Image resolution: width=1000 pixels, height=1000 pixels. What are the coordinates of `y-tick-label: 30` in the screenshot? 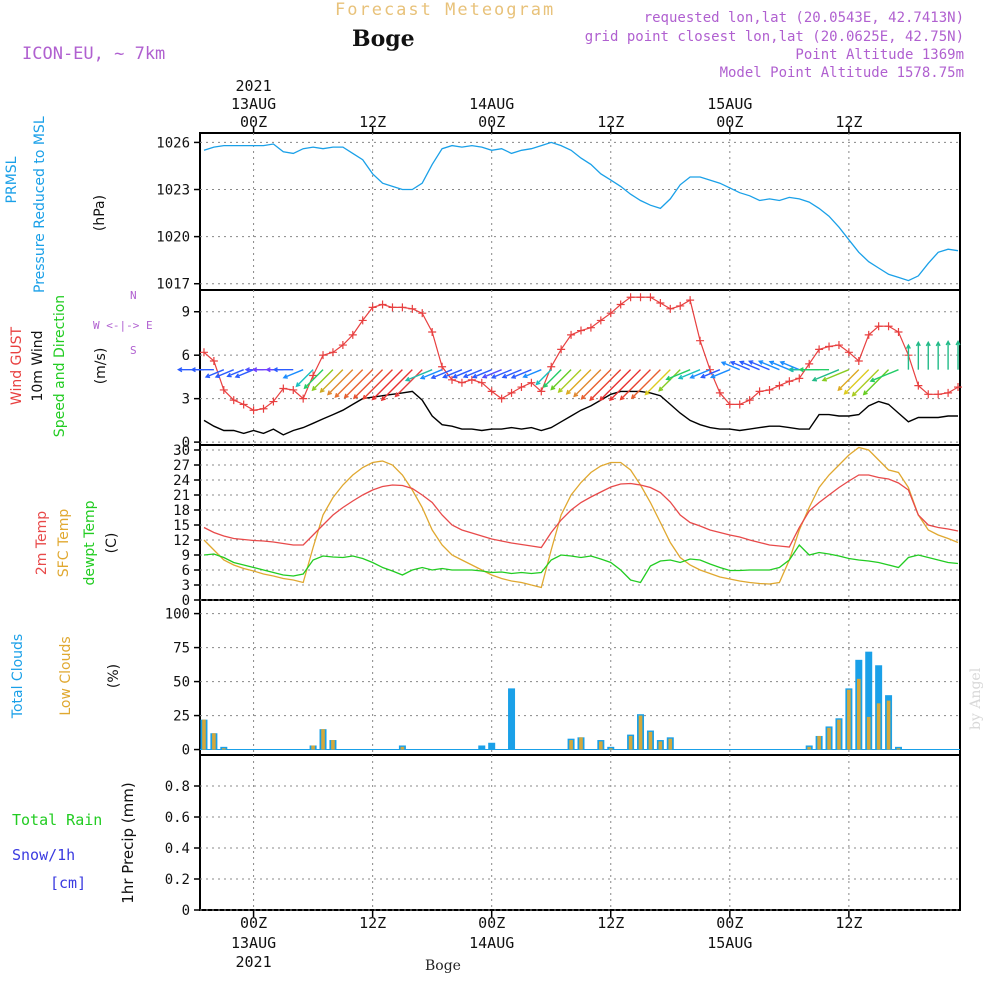 It's located at (181, 451).